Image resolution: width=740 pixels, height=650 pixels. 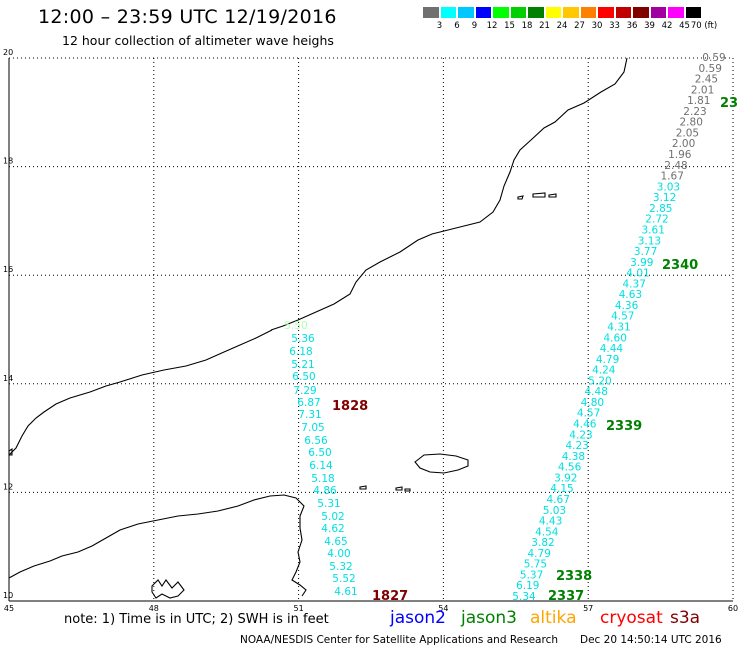 What do you see at coordinates (539, 554) in the screenshot?
I see `swh-value-label: 4.79` at bounding box center [539, 554].